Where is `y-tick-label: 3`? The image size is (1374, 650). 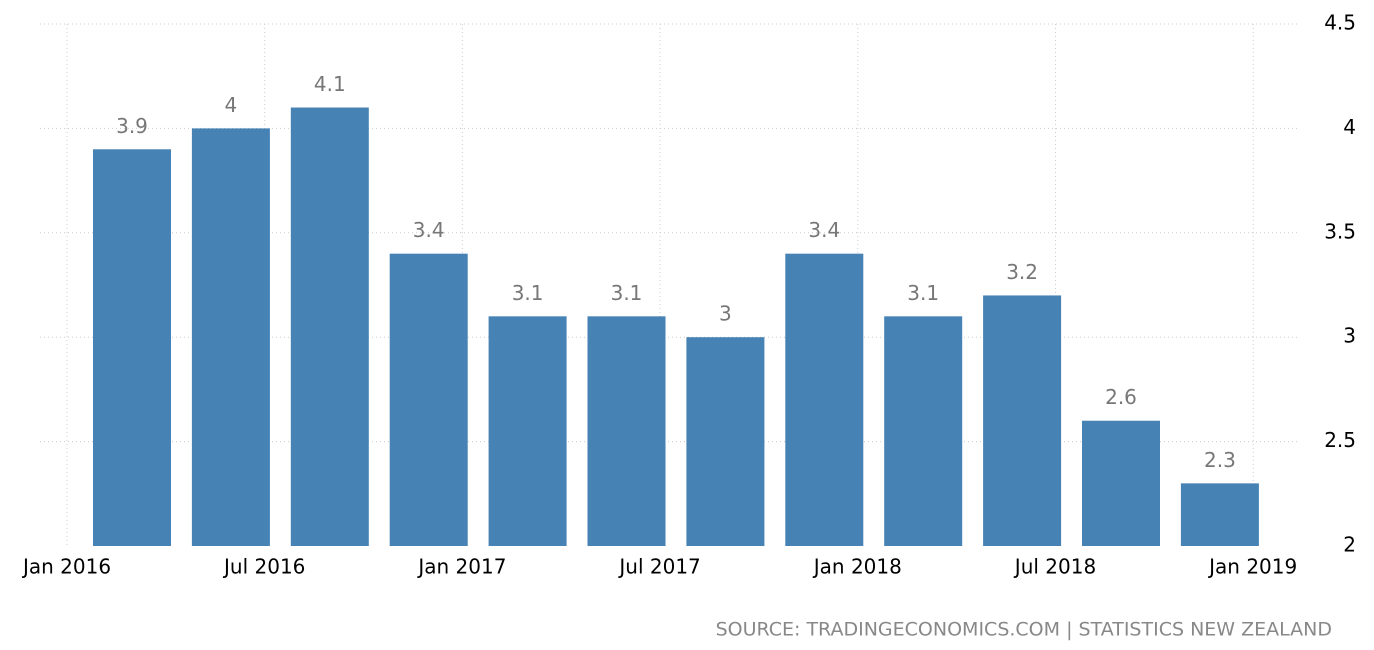 y-tick-label: 3 is located at coordinates (1349, 336).